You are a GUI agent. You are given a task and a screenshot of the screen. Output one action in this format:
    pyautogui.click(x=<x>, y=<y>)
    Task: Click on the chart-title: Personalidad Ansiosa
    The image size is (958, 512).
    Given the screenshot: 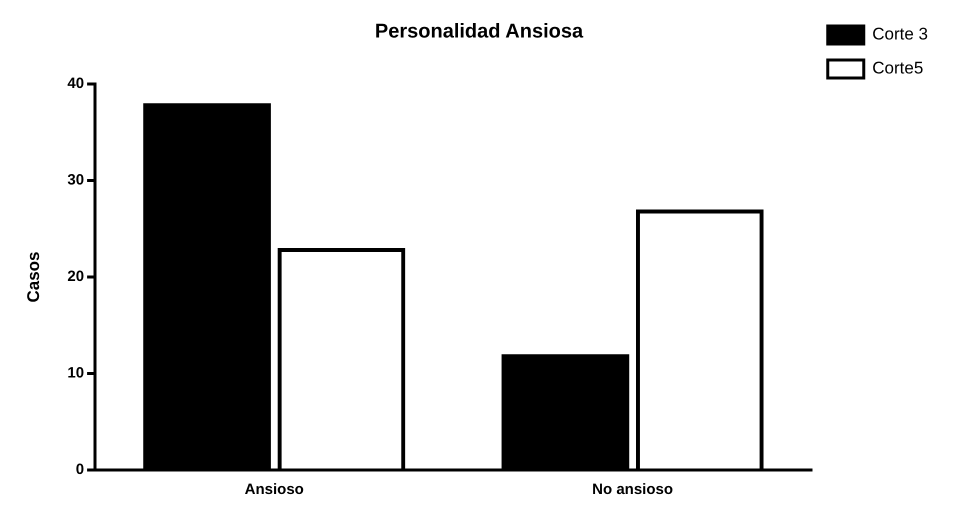 What is the action you would take?
    pyautogui.click(x=479, y=31)
    